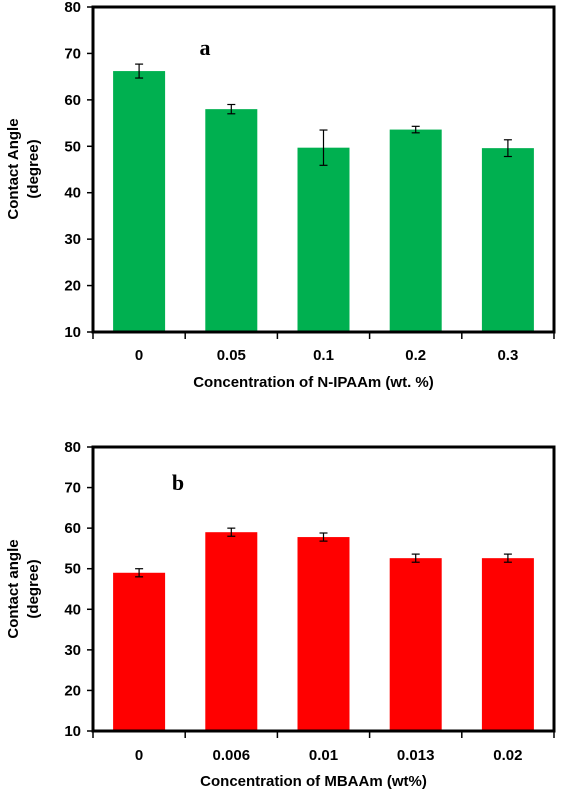 The width and height of the screenshot is (566, 792). What do you see at coordinates (415, 355) in the screenshot?
I see `x-tick-label: 0.2` at bounding box center [415, 355].